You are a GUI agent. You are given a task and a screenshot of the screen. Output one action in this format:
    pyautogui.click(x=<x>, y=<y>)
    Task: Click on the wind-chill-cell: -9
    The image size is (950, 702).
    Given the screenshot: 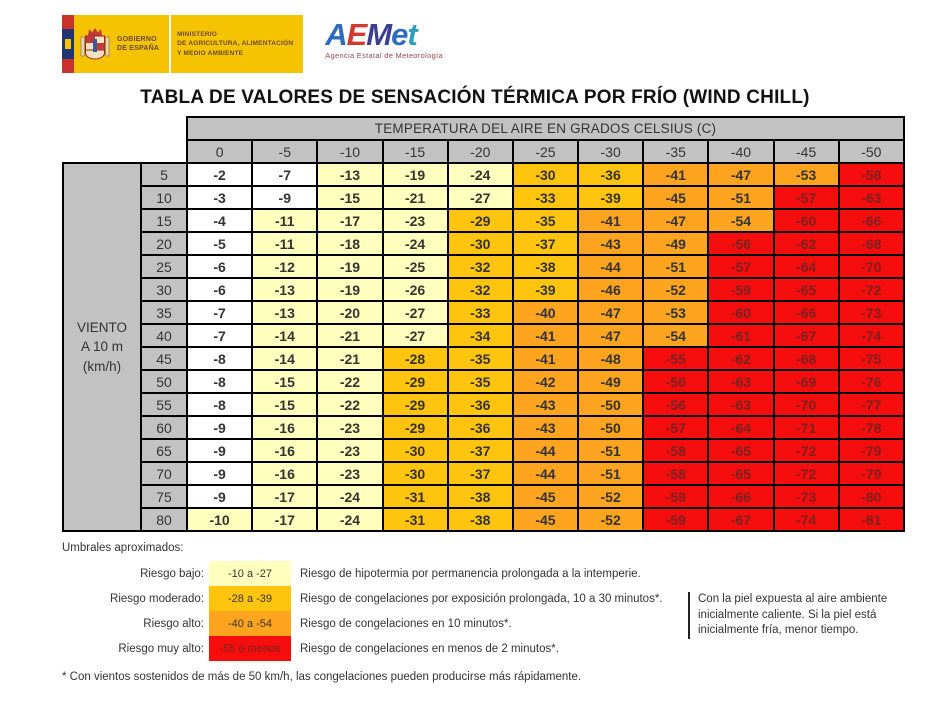 What is the action you would take?
    pyautogui.click(x=285, y=197)
    